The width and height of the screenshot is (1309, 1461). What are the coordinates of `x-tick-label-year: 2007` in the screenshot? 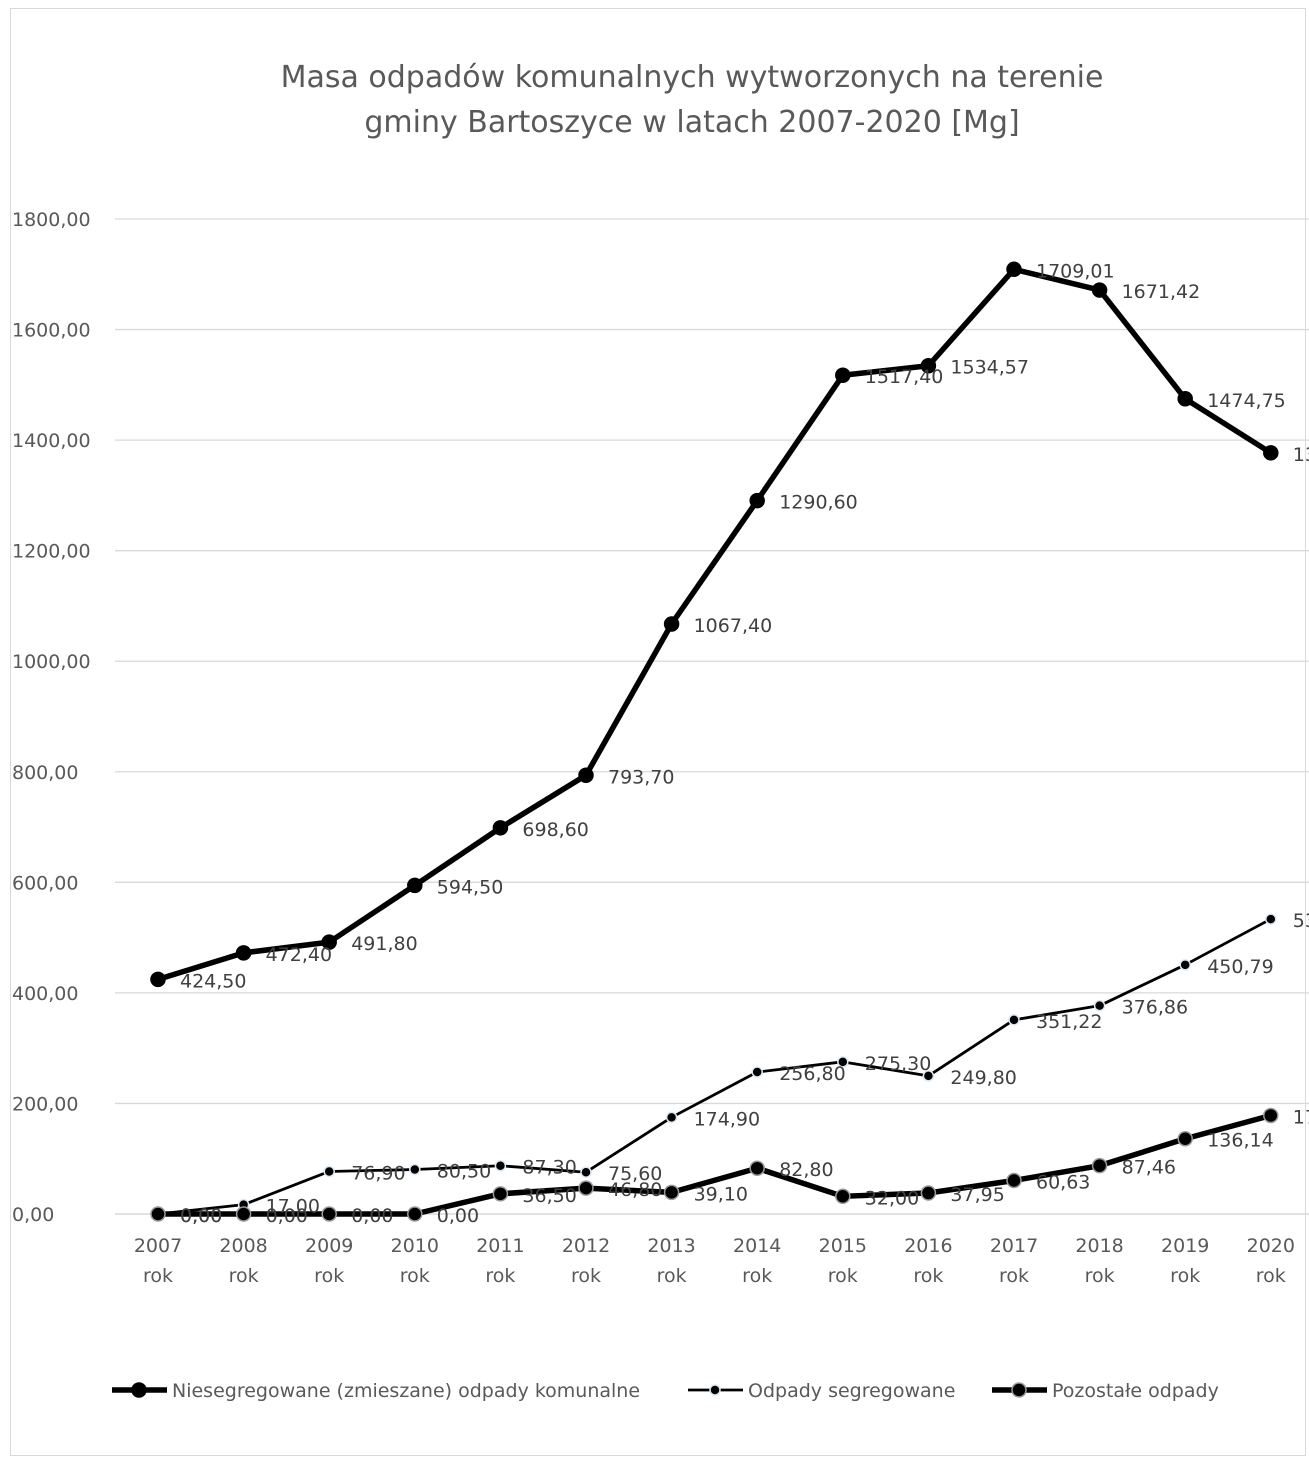 It's located at (158, 1246).